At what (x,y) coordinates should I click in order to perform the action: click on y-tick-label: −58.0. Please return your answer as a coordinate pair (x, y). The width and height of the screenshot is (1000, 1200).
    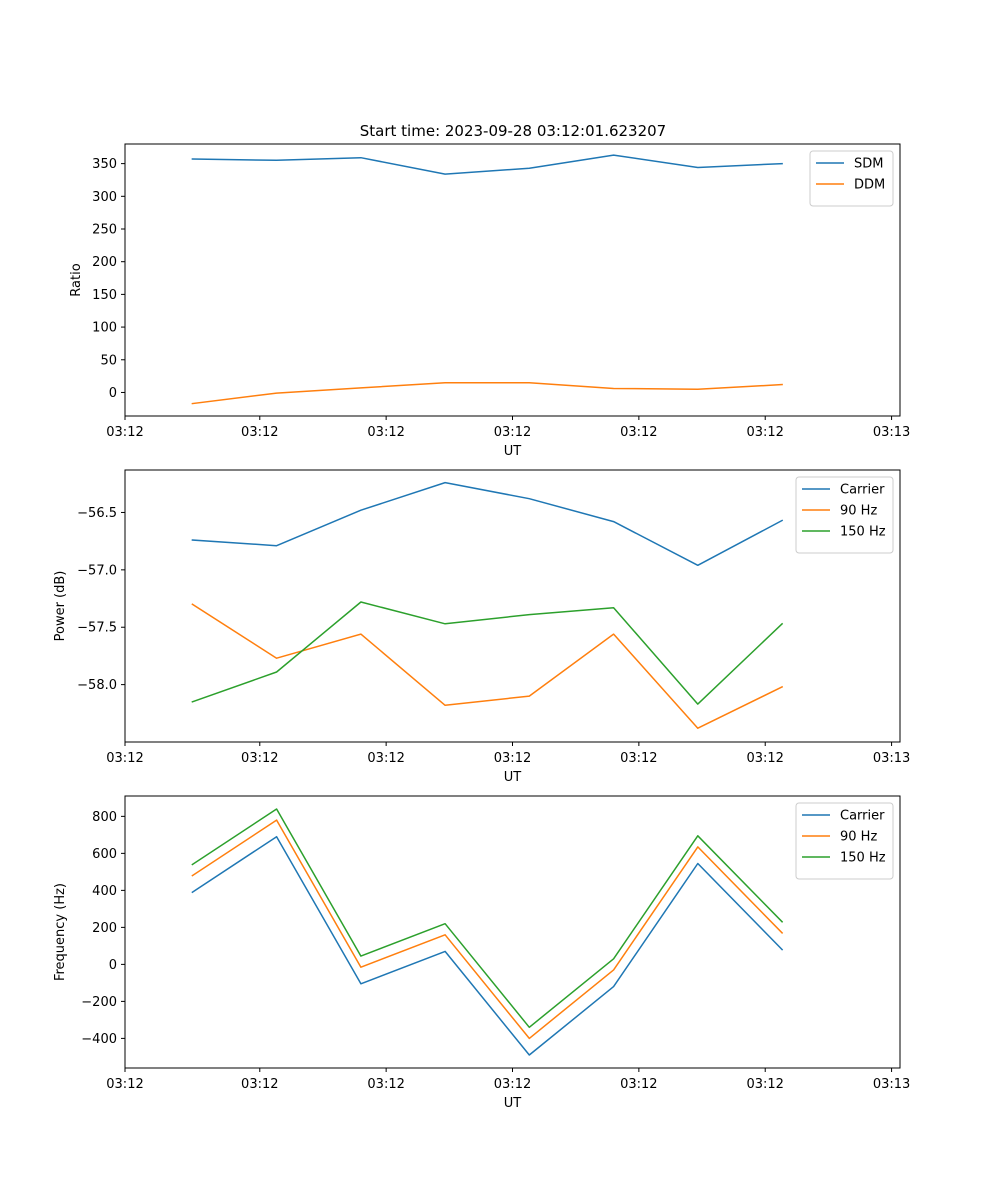
    Looking at the image, I should click on (97, 685).